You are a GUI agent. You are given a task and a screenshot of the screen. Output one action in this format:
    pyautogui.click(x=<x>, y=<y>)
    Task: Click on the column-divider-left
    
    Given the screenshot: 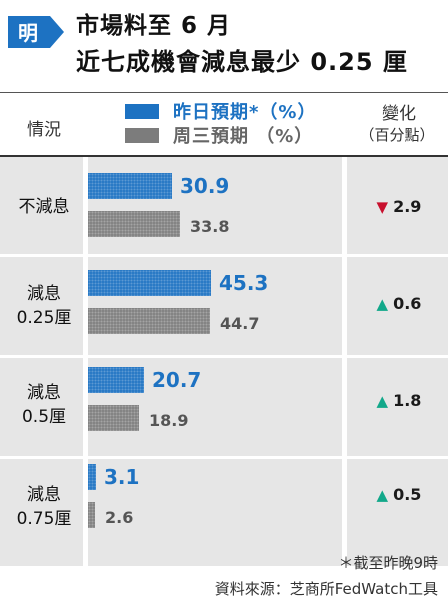 What is the action you would take?
    pyautogui.click(x=85, y=361)
    